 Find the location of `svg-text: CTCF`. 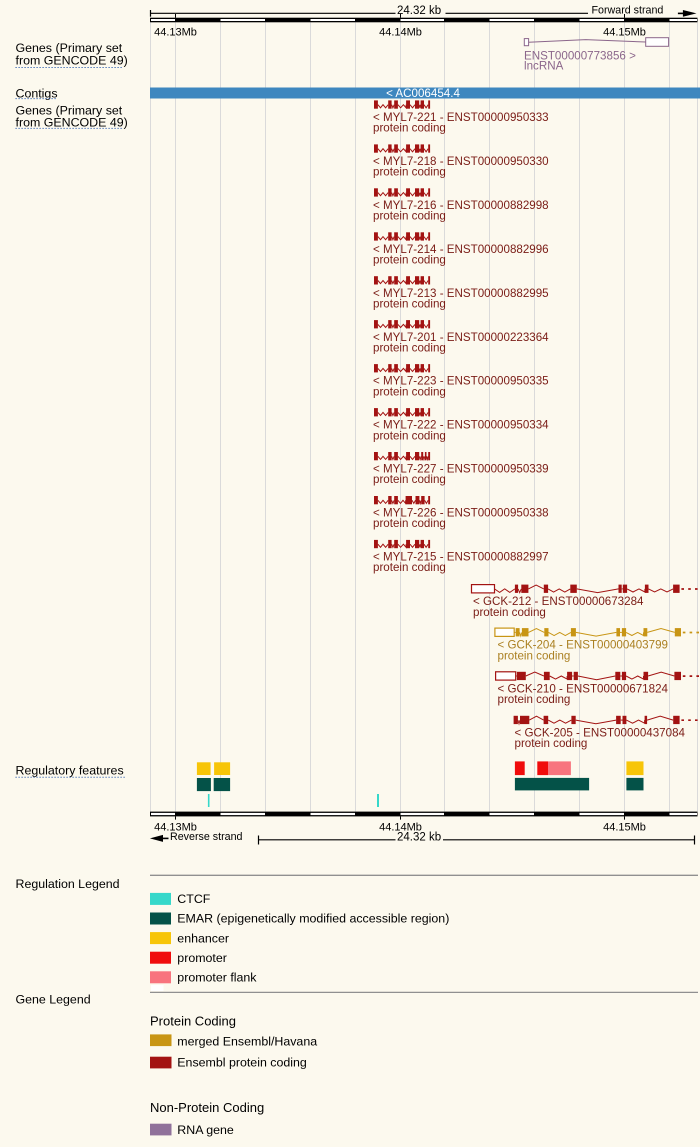

svg-text: CTCF is located at coordinates (193, 899).